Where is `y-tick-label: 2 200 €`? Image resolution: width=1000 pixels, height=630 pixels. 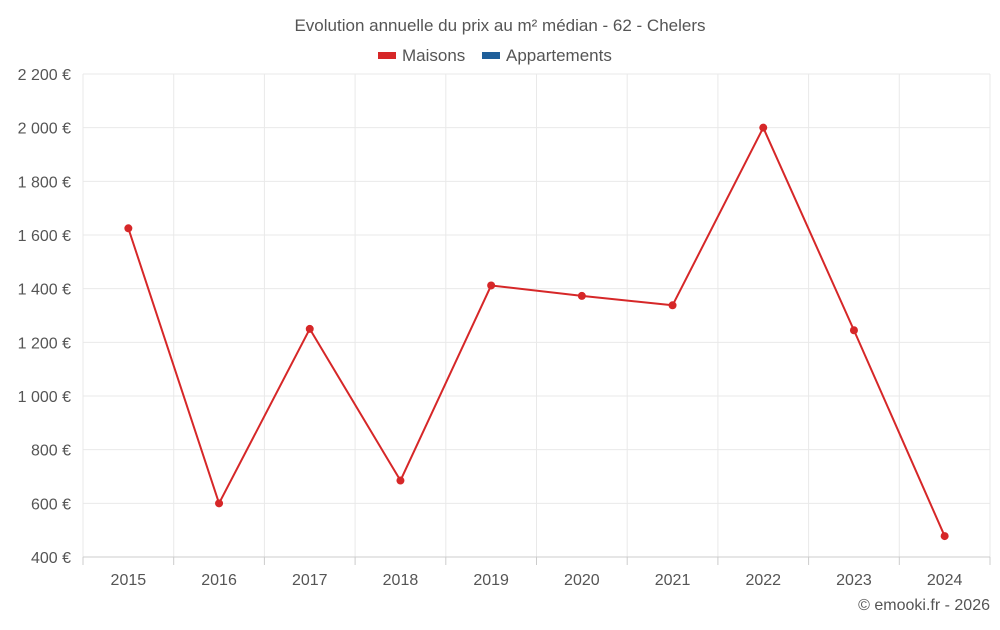 y-tick-label: 2 200 € is located at coordinates (44, 75).